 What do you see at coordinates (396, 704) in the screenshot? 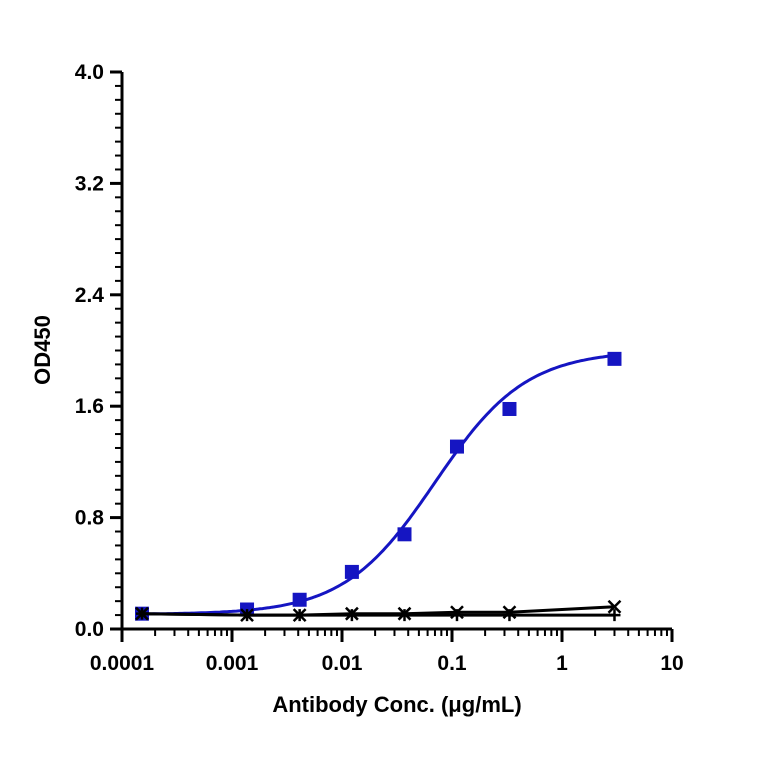
I see `x-axis-title: Antibody Conc. (μg/mL)` at bounding box center [396, 704].